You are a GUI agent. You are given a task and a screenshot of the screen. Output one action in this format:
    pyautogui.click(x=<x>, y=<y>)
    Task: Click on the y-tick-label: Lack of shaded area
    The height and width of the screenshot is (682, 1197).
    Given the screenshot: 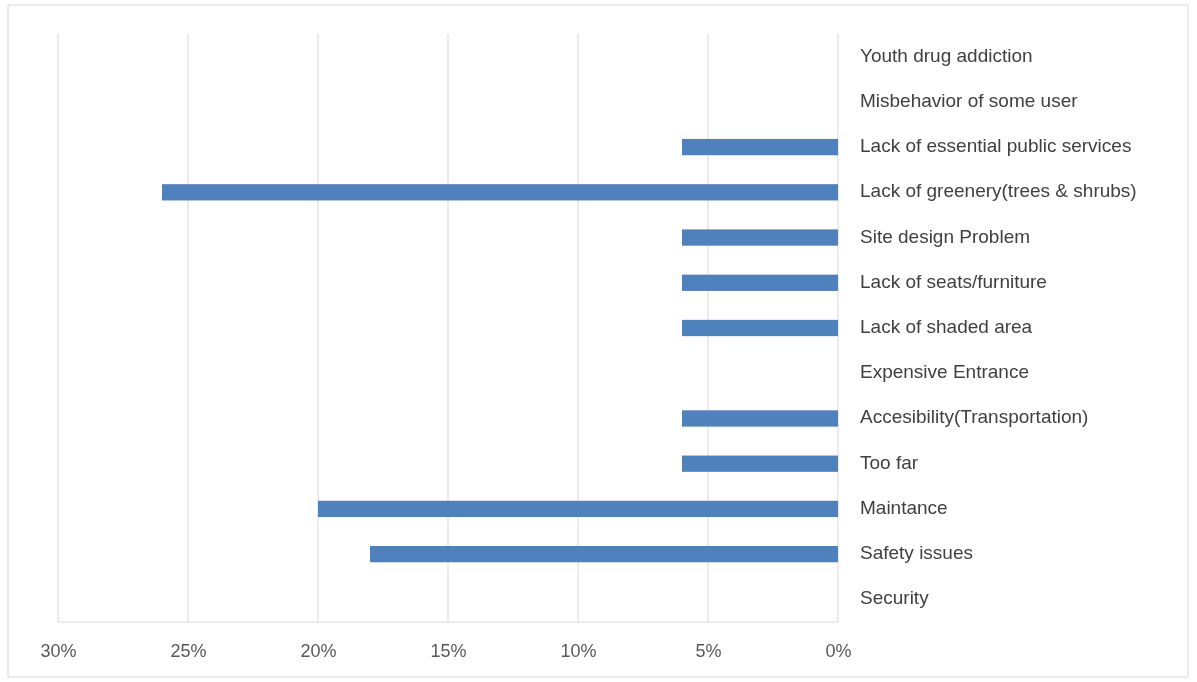 What is the action you would take?
    pyautogui.click(x=946, y=327)
    